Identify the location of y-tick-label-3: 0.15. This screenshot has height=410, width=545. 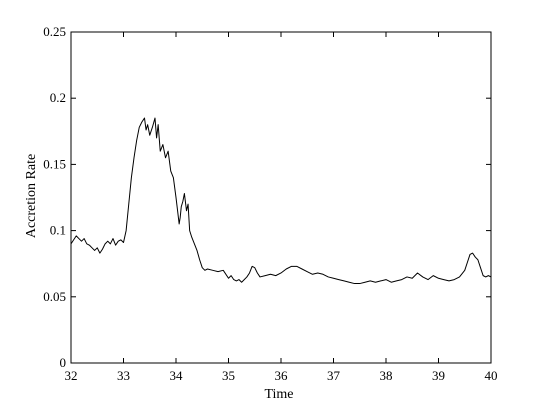
(54, 163).